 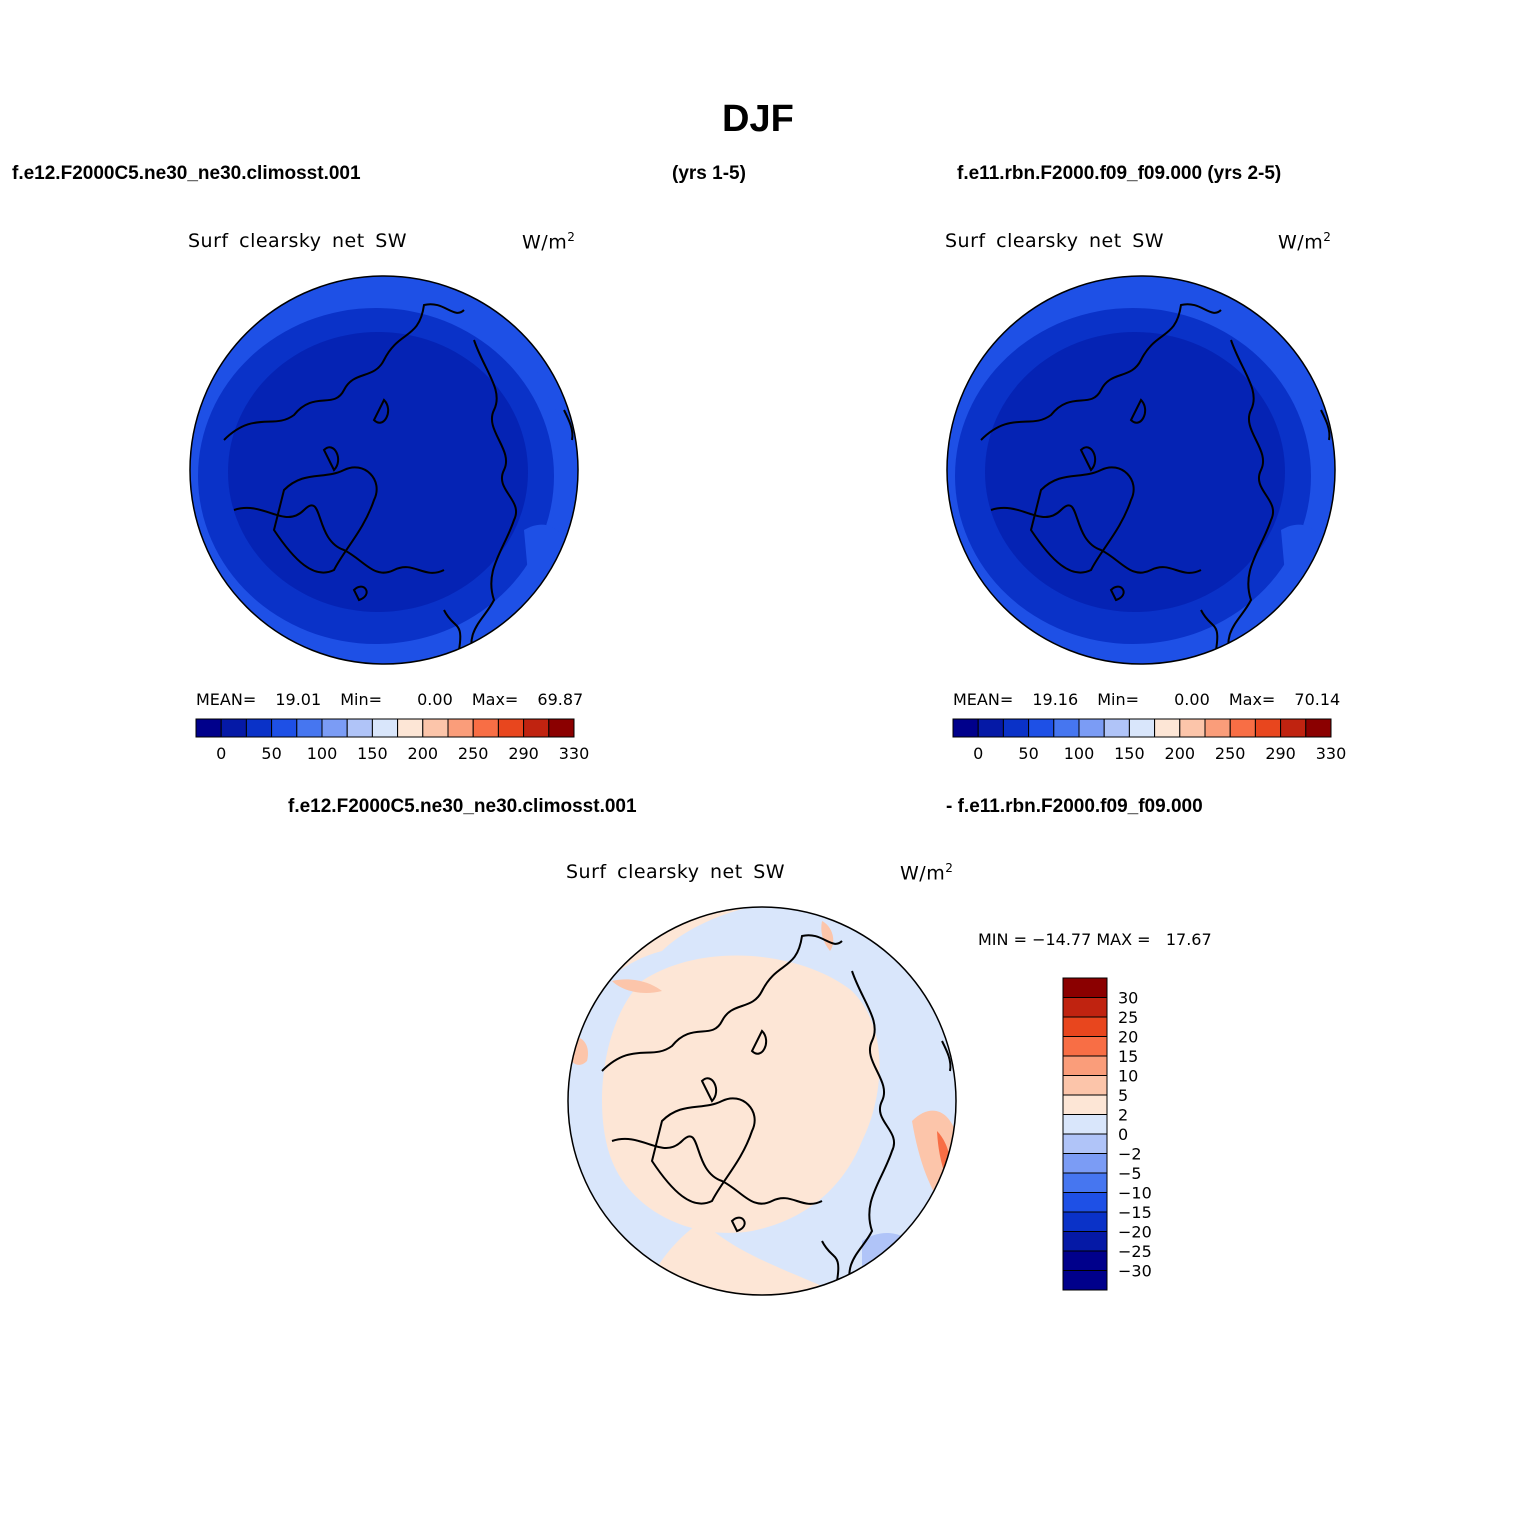 I want to click on colorbar-tick-label: 10, so click(x=1128, y=1076).